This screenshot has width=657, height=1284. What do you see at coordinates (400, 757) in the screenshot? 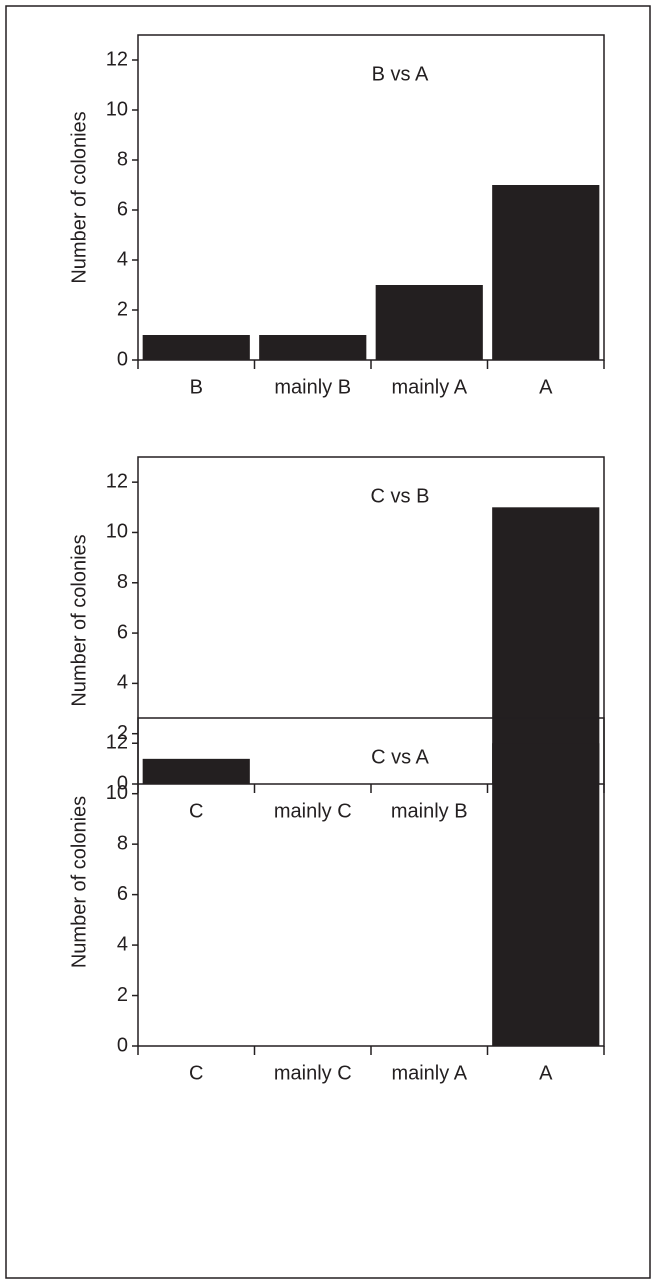
I see `panel-title: C vs A` at bounding box center [400, 757].